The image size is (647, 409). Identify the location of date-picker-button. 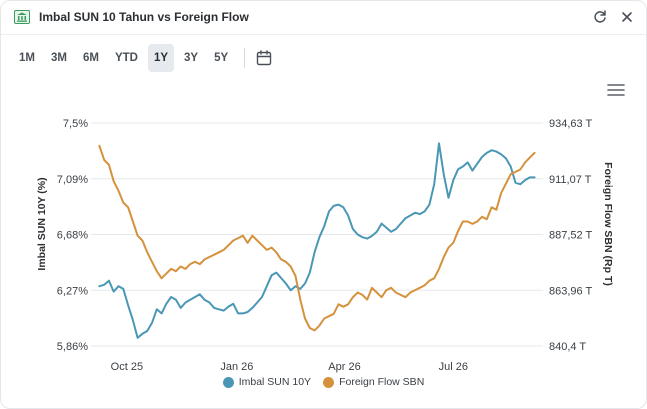
(264, 58).